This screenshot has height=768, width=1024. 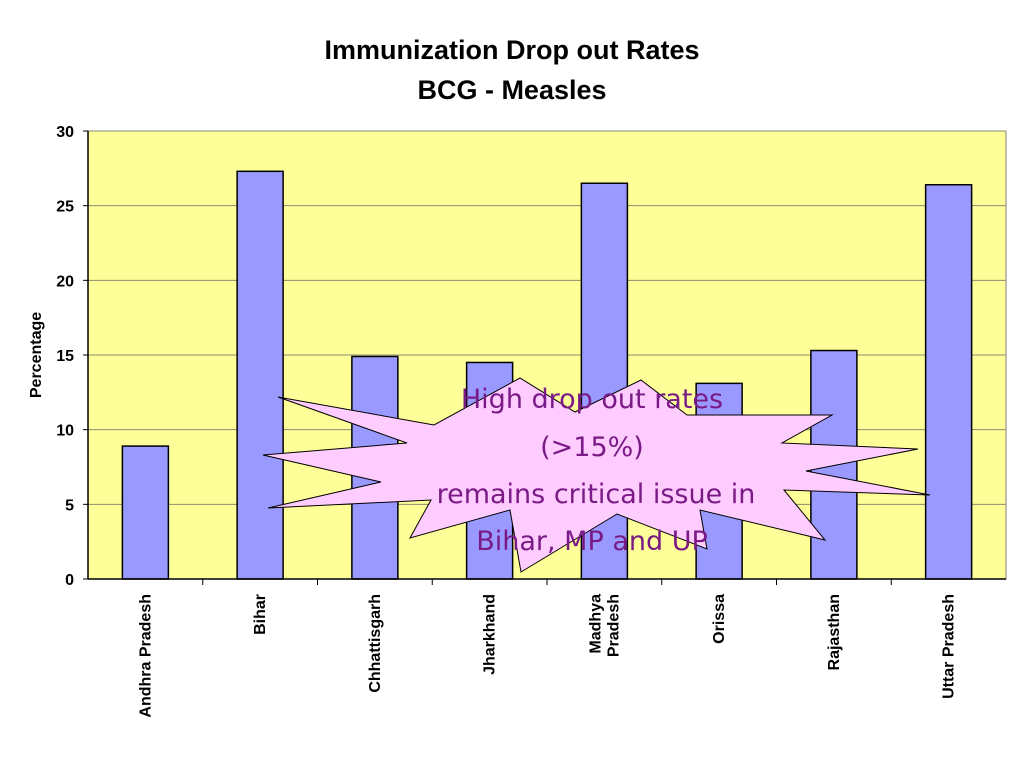 I want to click on y-tick-label: 10, so click(x=65, y=431).